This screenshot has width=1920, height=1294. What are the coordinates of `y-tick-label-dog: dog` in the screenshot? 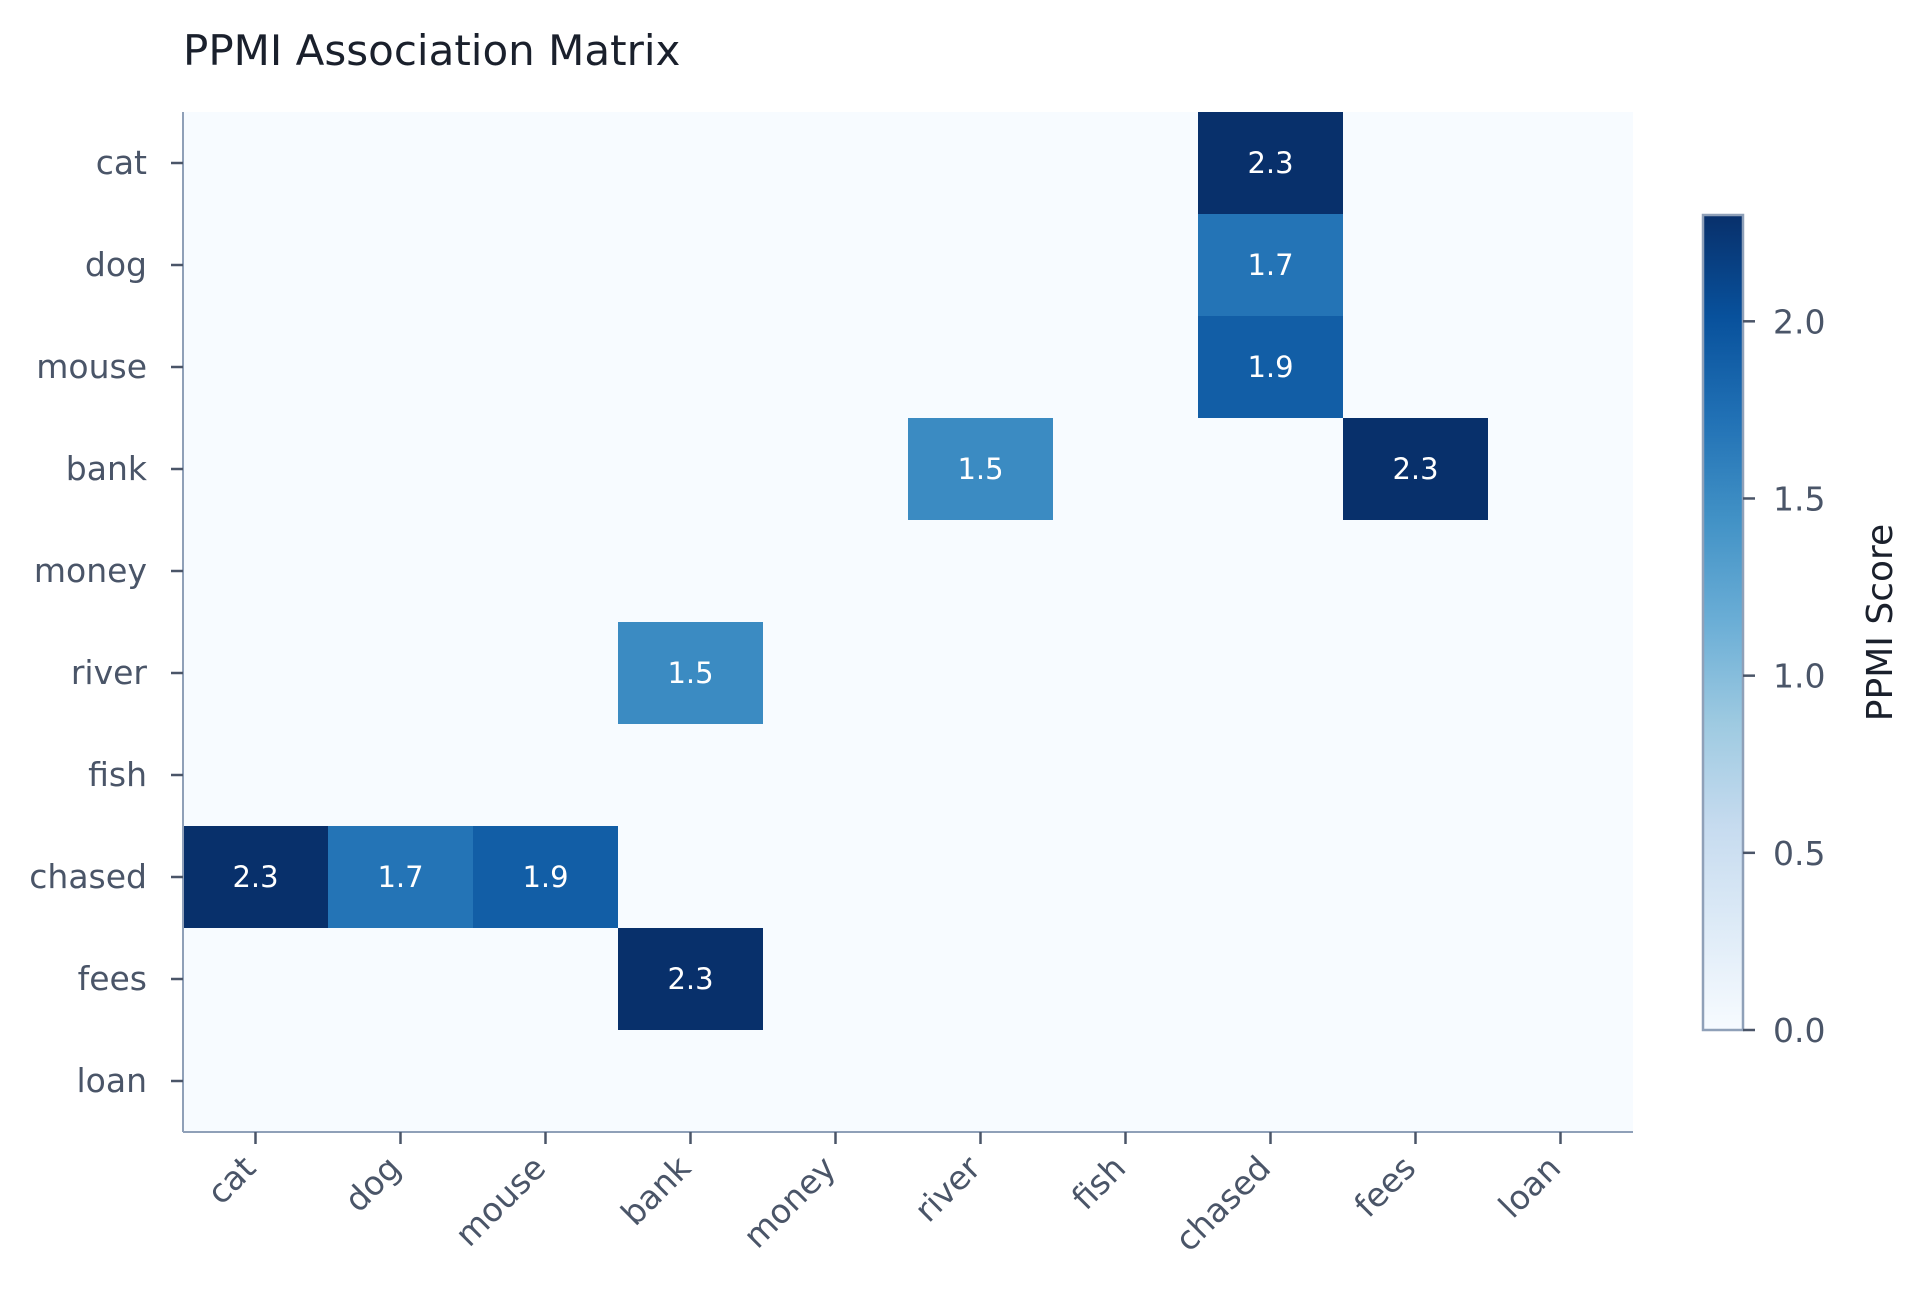 It's located at (116, 264).